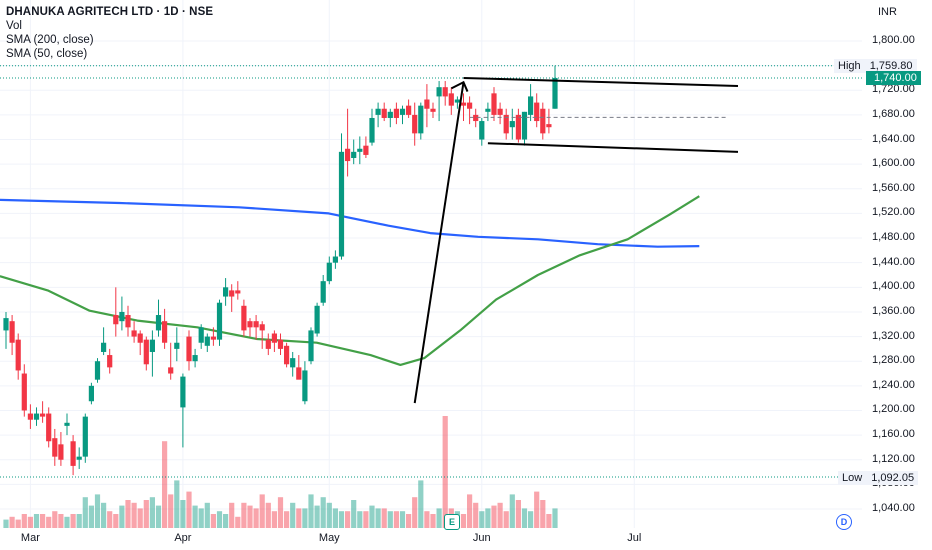 This screenshot has height=550, width=932. I want to click on flag-lower-line, so click(613, 147).